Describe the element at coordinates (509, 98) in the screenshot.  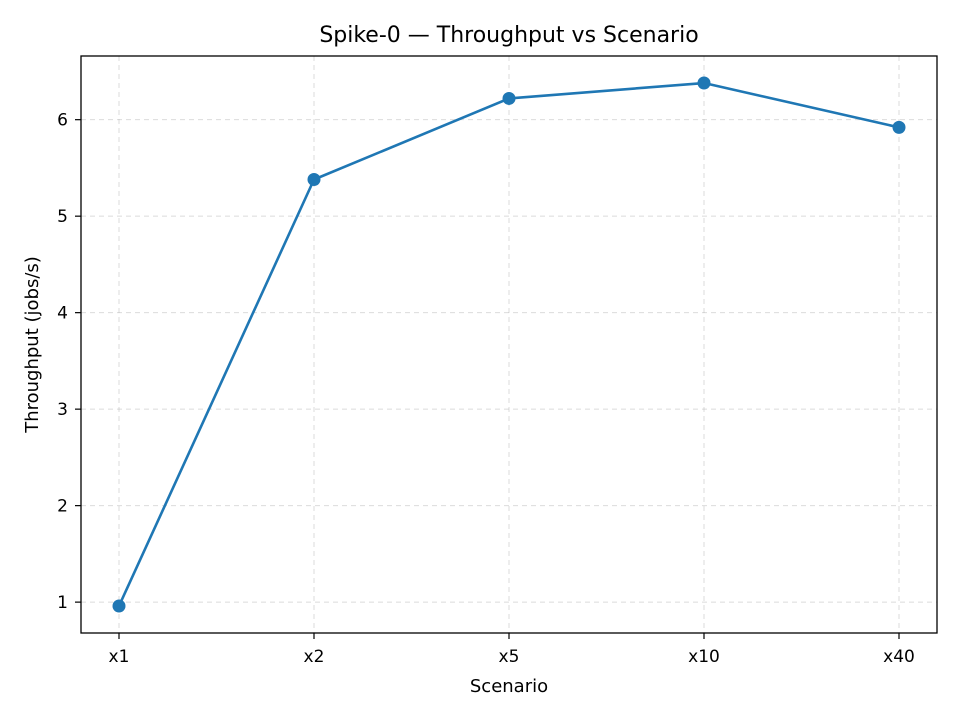
I see `data-point-x5` at that location.